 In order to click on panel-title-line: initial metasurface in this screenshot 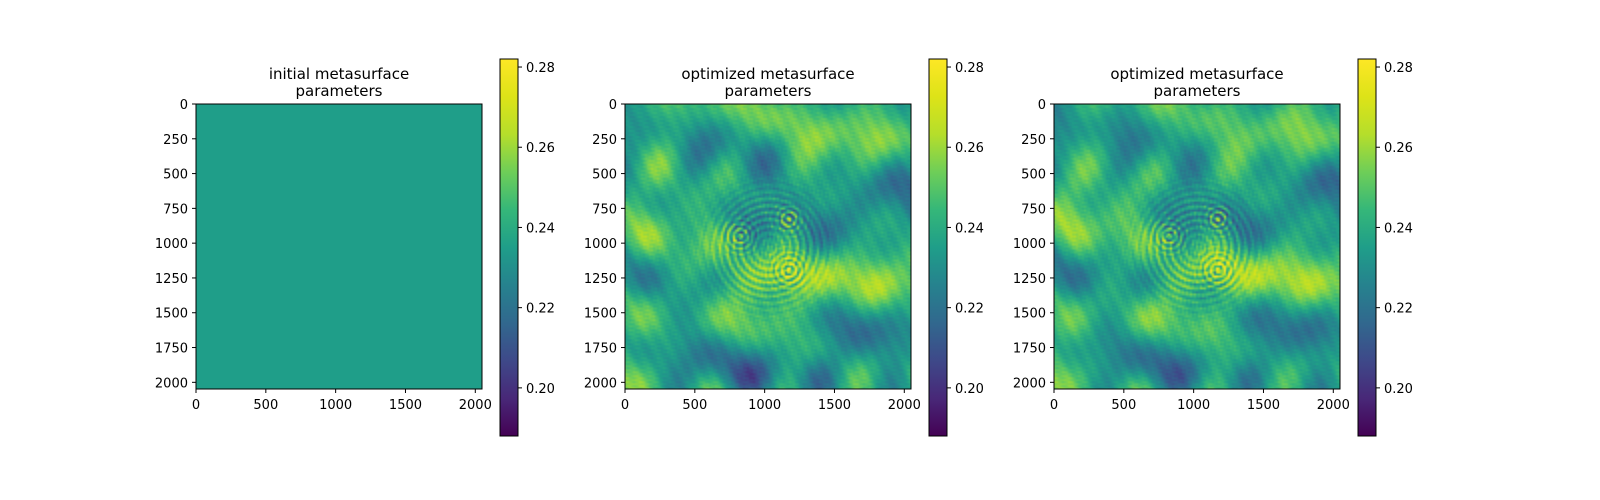, I will do `click(339, 74)`.